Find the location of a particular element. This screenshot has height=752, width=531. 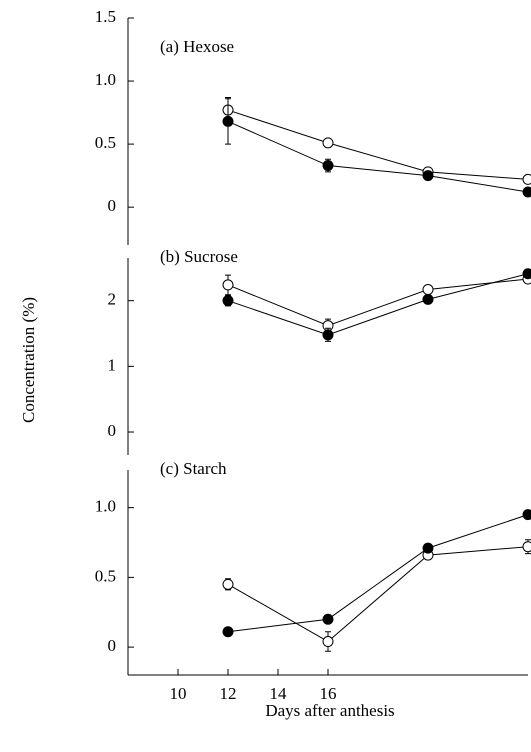

y-tick-label: 1.5 is located at coordinates (105, 16).